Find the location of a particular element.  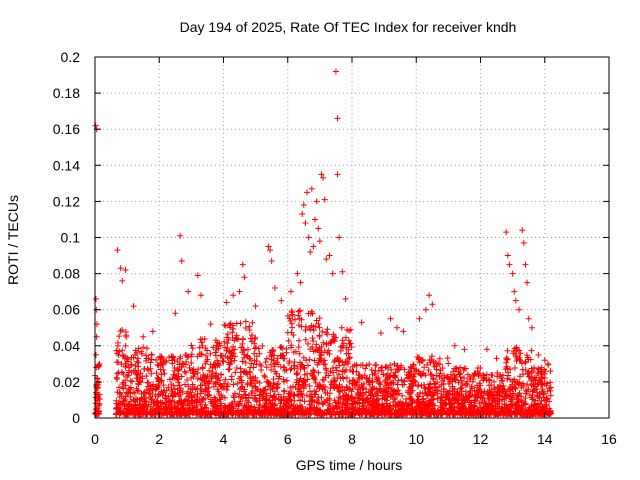

x-tick-label: 6 is located at coordinates (288, 439).